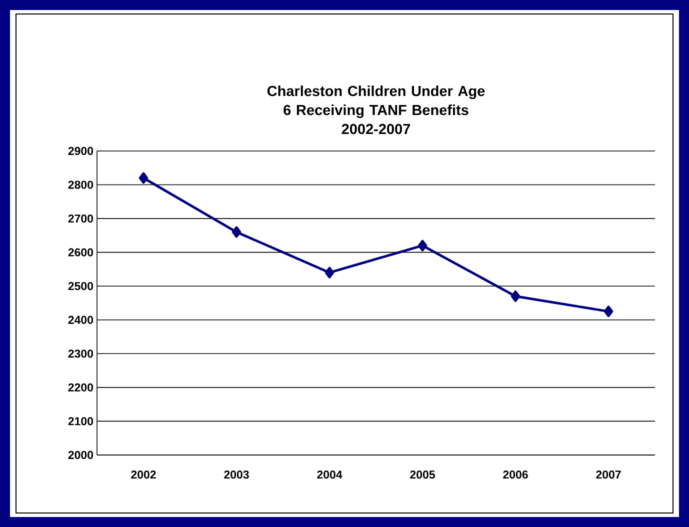 The width and height of the screenshot is (689, 527). Describe the element at coordinates (376, 102) in the screenshot. I see `chart-title: Charleston Children Under Age 6 Receiving TANF Benefits` at that location.